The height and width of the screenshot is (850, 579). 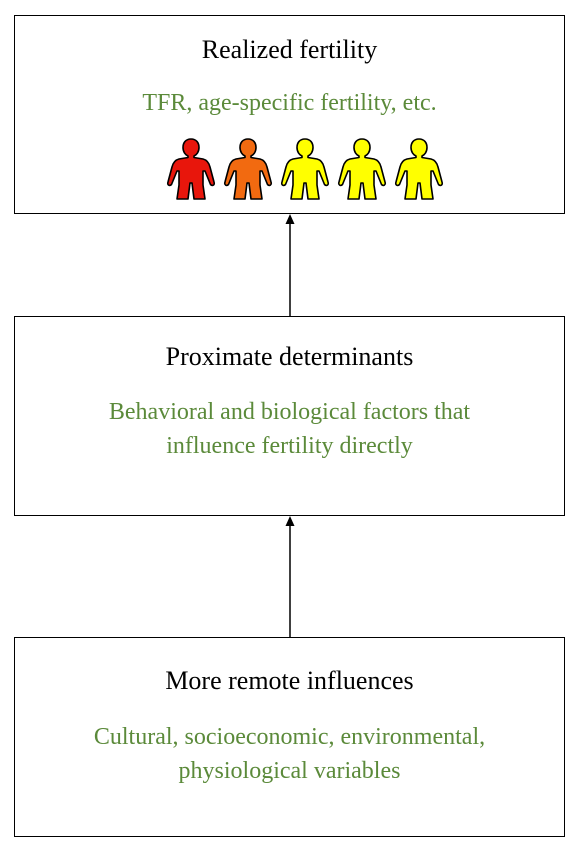 I want to click on remote-influences-title: More remote influences, so click(x=289, y=680).